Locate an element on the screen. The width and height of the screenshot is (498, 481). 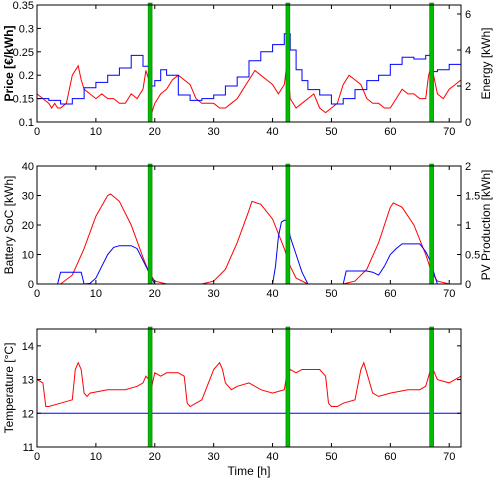
y-tick-label: 0.35 is located at coordinates (23, 6).